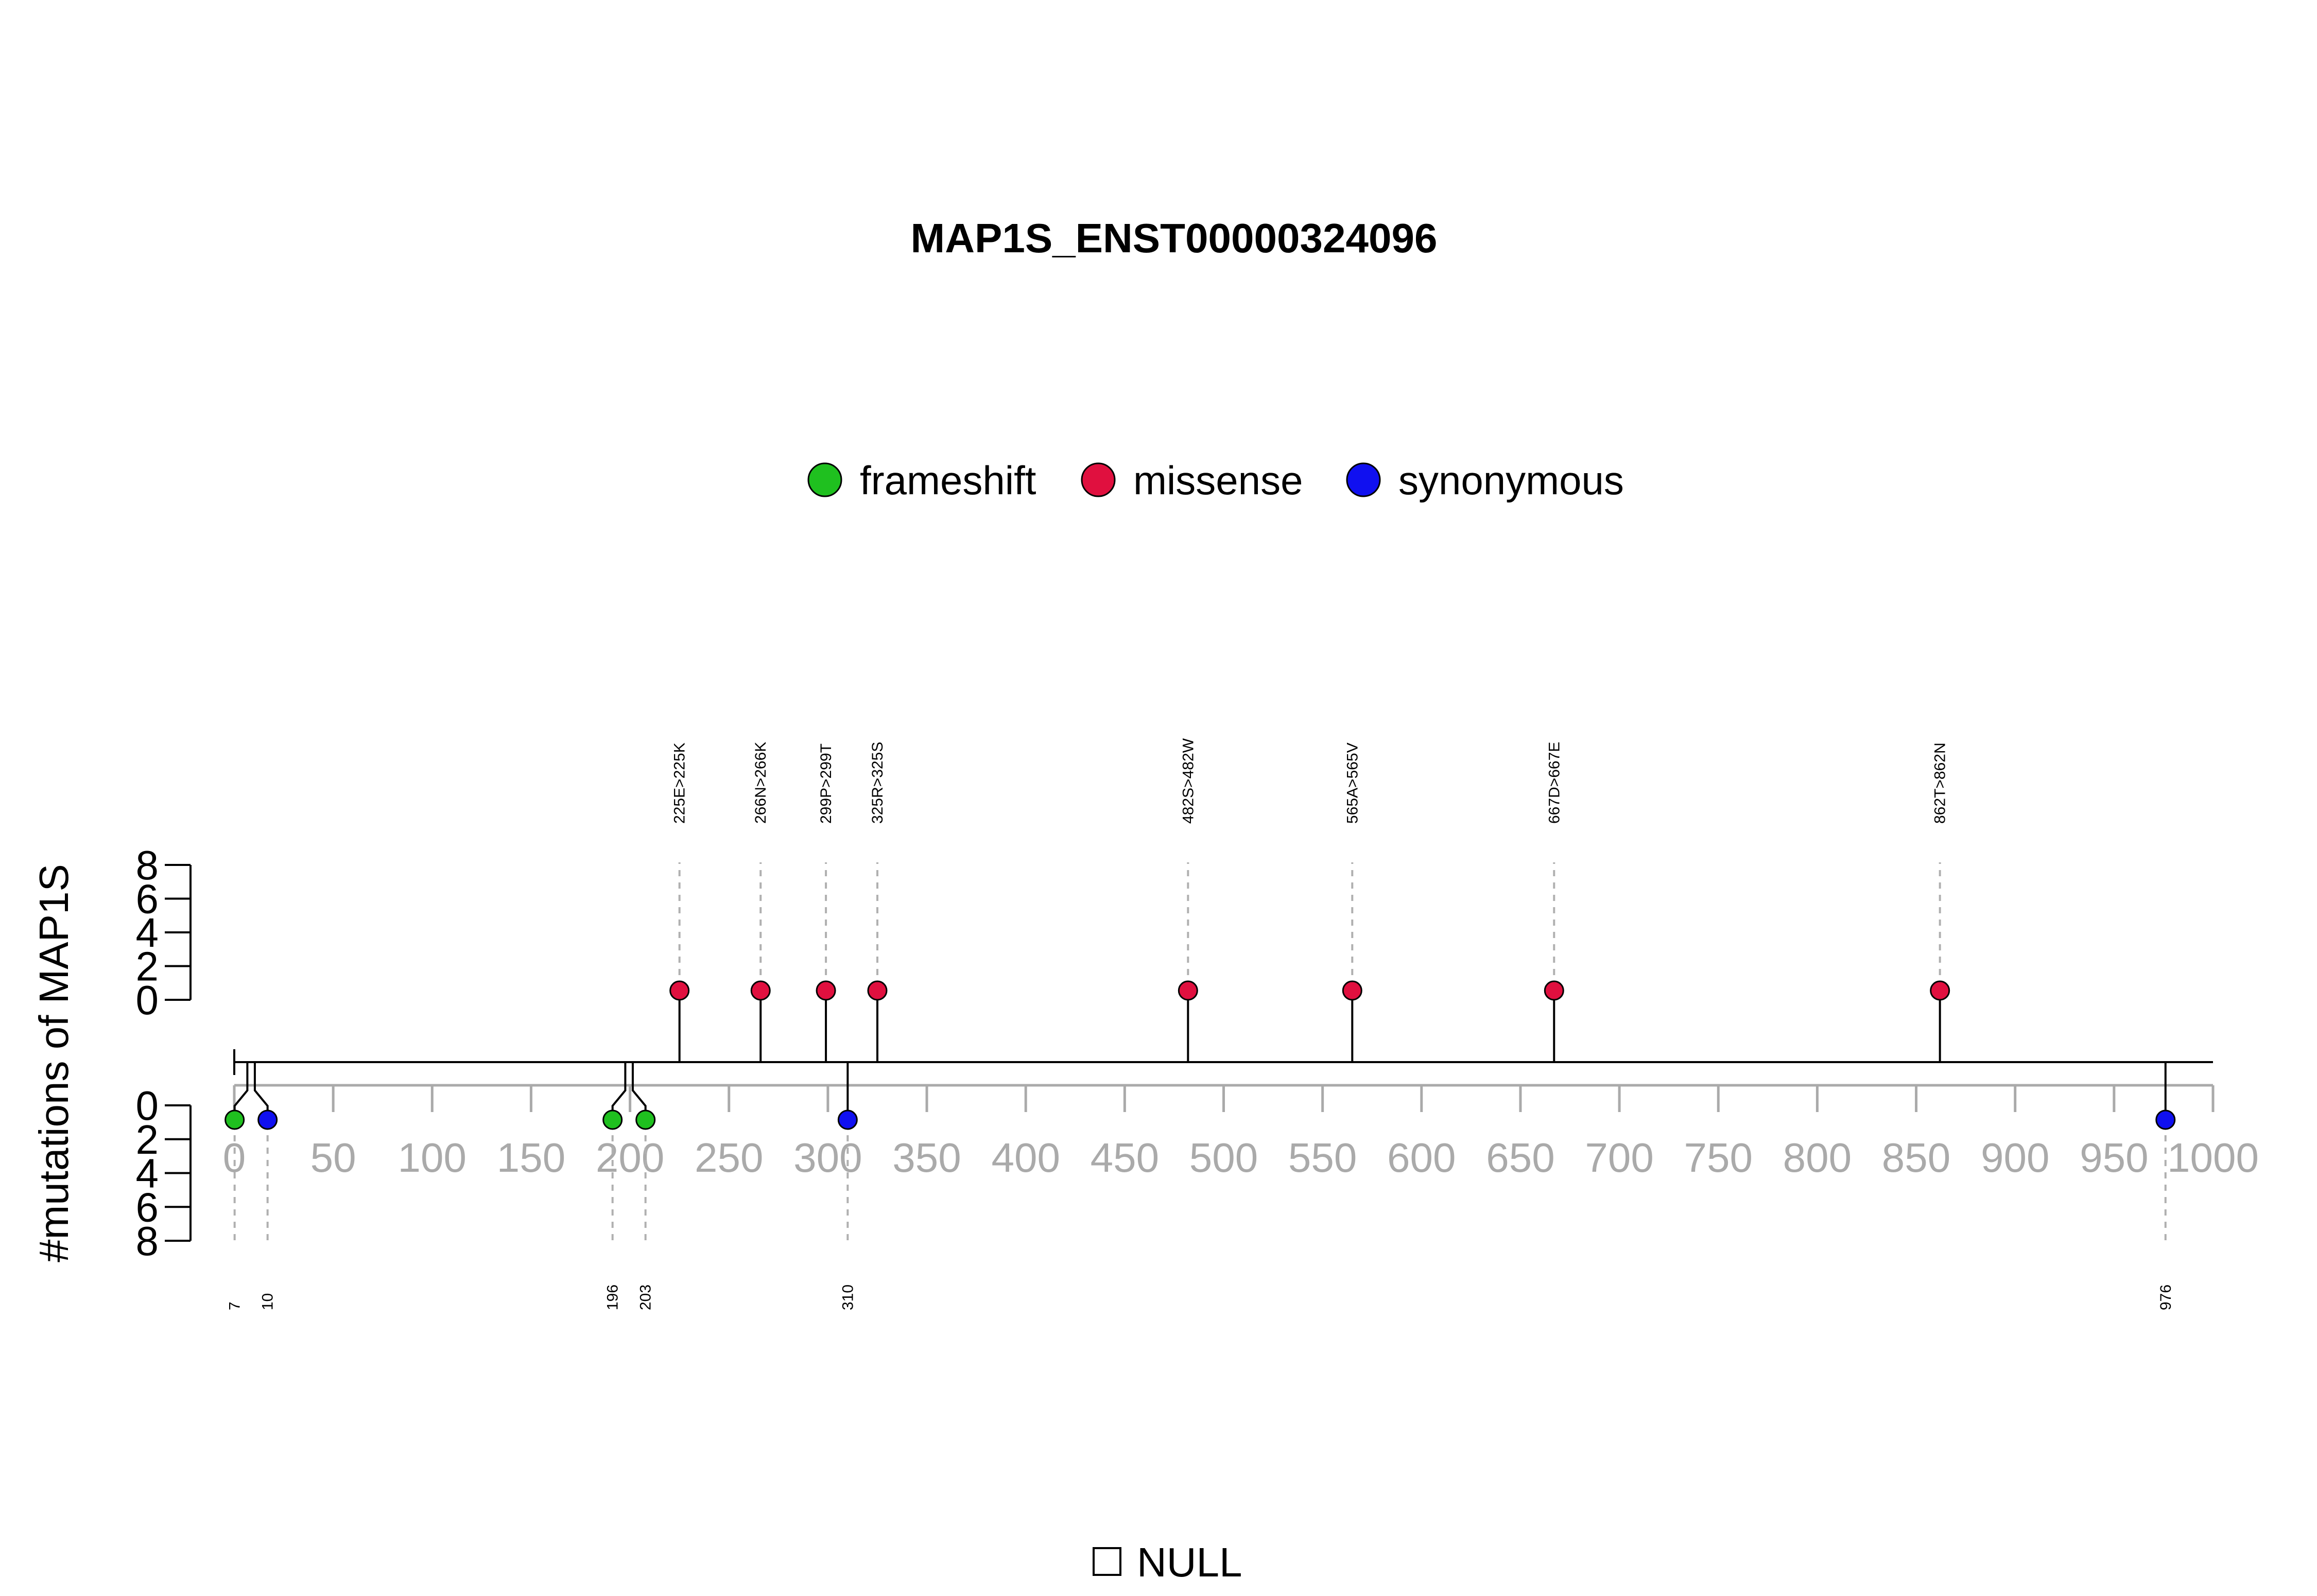  I want to click on lower-y-tick-label: 0, so click(147, 1106).